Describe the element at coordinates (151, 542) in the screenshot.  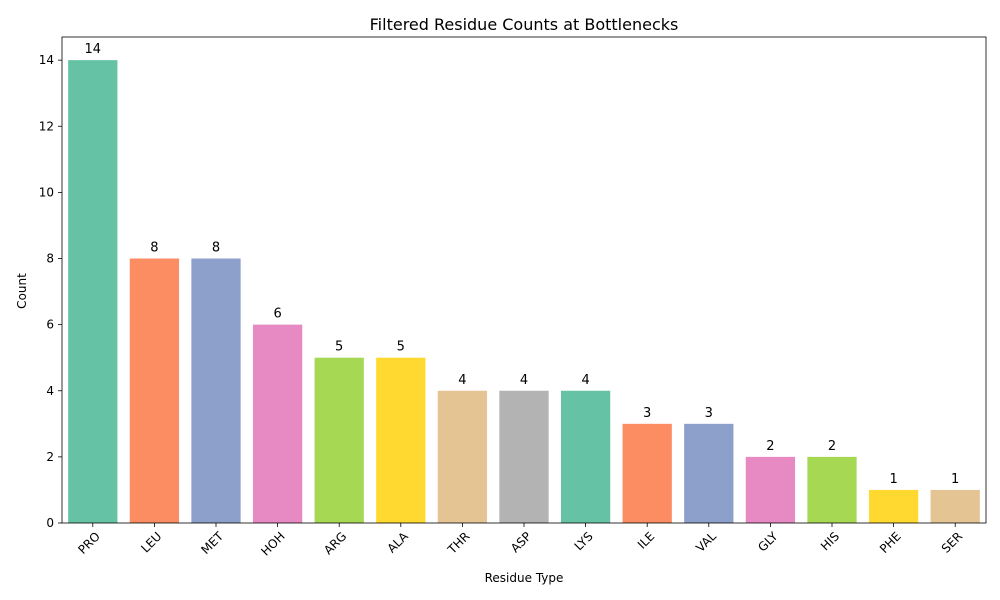
I see `x-tick-label-leu: LEU` at that location.